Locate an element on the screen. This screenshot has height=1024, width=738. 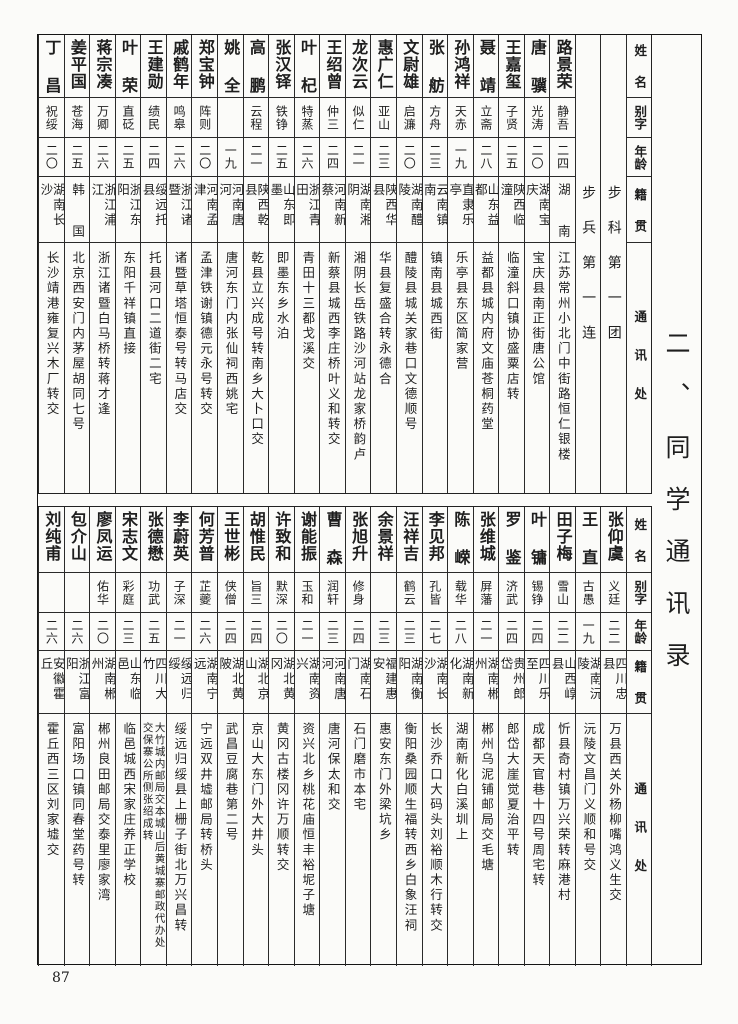
member-courtesy-cell: 义廷 is located at coordinates (613, 593).